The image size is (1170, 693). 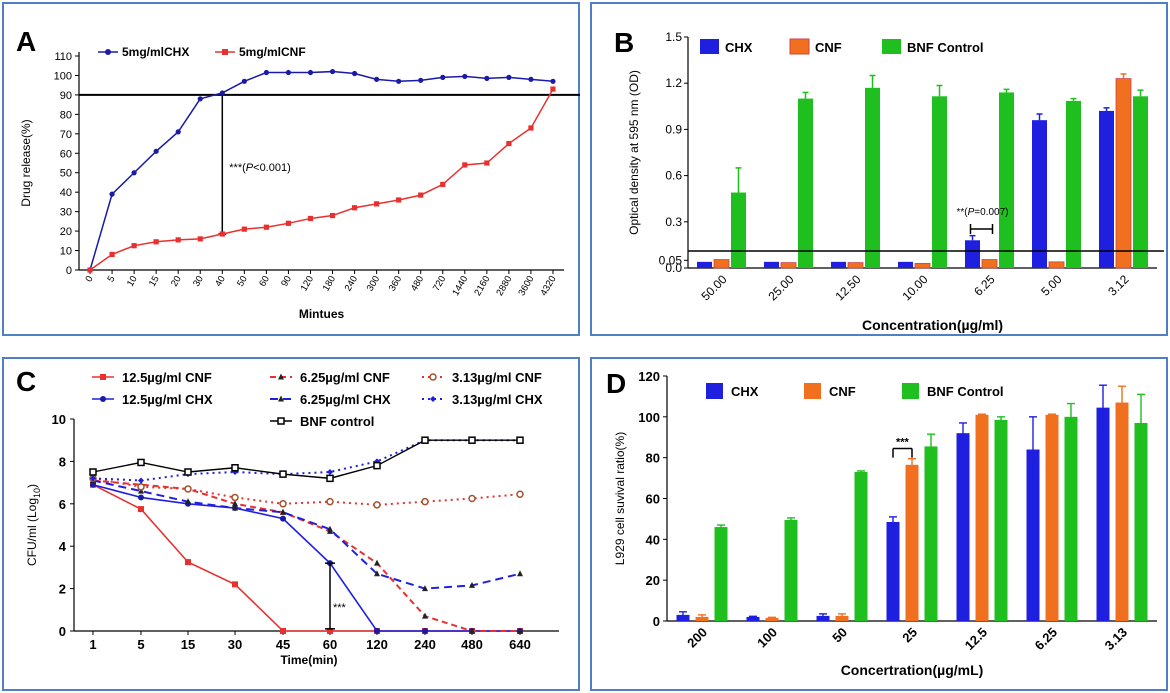 I want to click on legend-label: CNF, so click(x=828, y=47).